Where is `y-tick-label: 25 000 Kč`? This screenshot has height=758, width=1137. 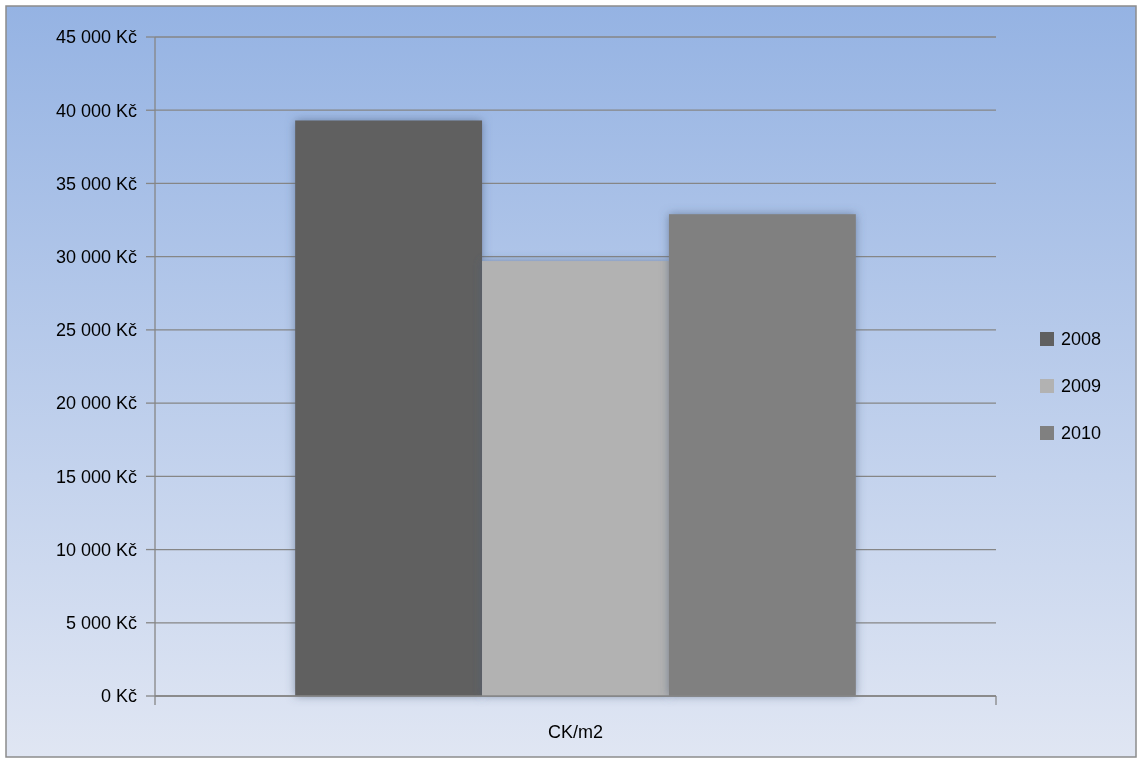 y-tick-label: 25 000 Kč is located at coordinates (96, 330).